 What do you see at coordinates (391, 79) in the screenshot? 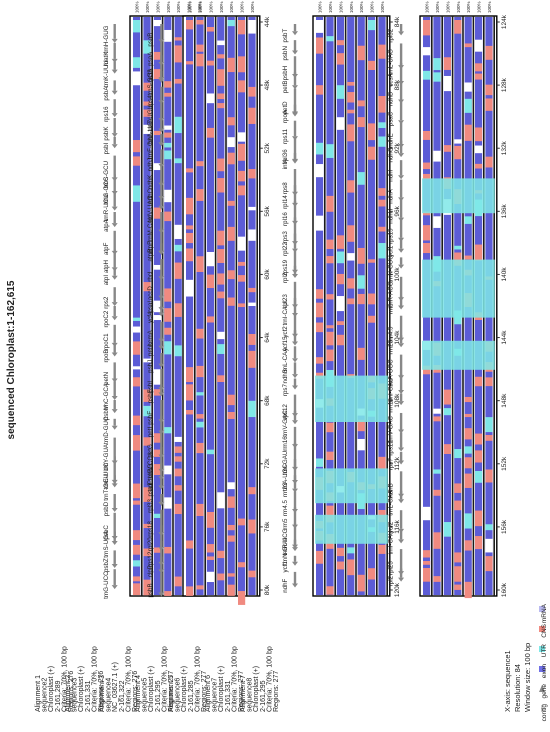
I see `gene-label: ccsA` at bounding box center [391, 79].